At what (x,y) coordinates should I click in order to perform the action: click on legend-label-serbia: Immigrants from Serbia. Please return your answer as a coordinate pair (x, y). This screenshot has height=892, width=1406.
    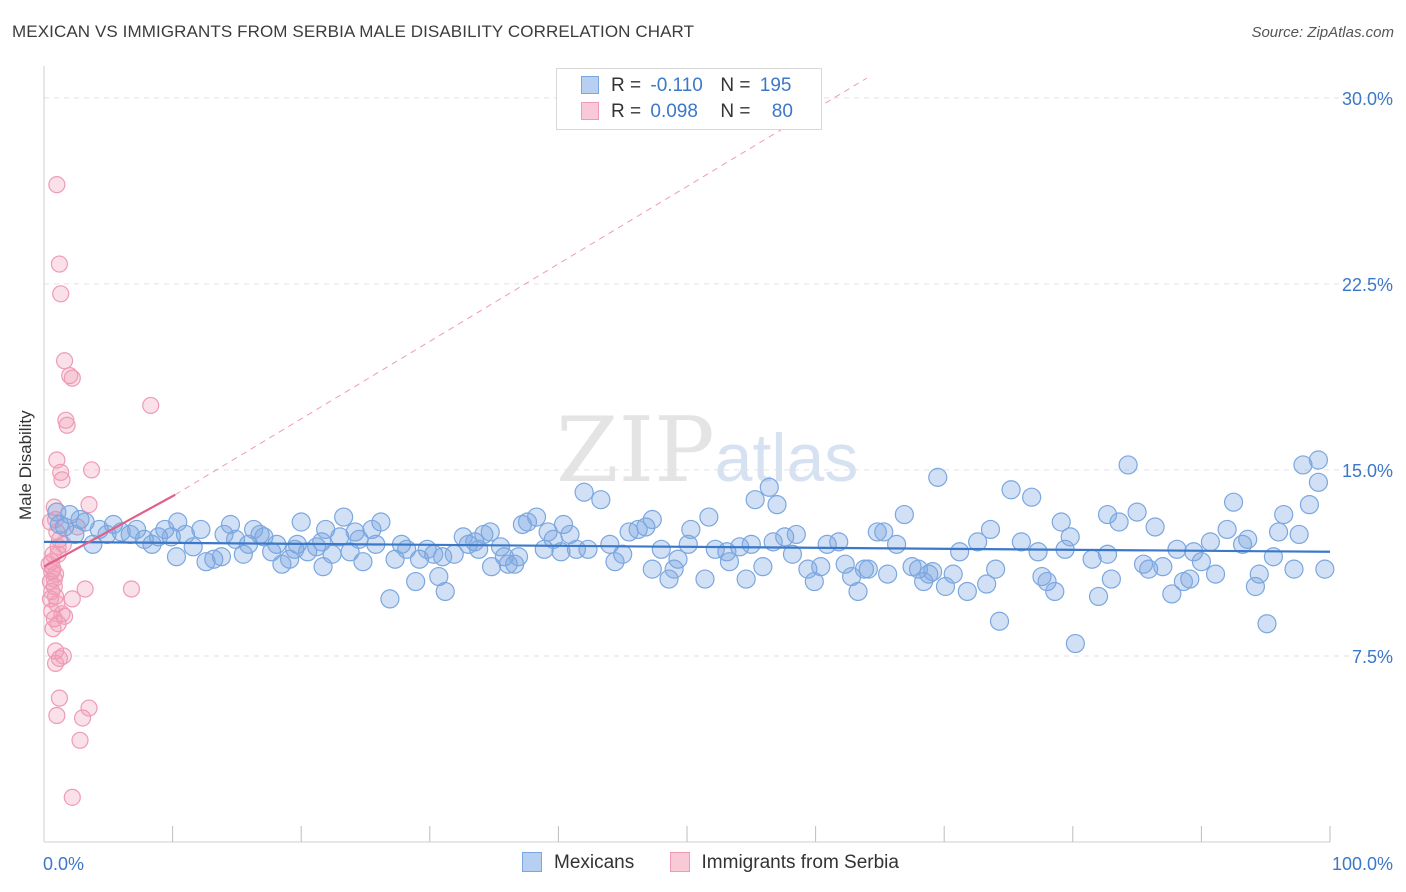
    Looking at the image, I should click on (800, 862).